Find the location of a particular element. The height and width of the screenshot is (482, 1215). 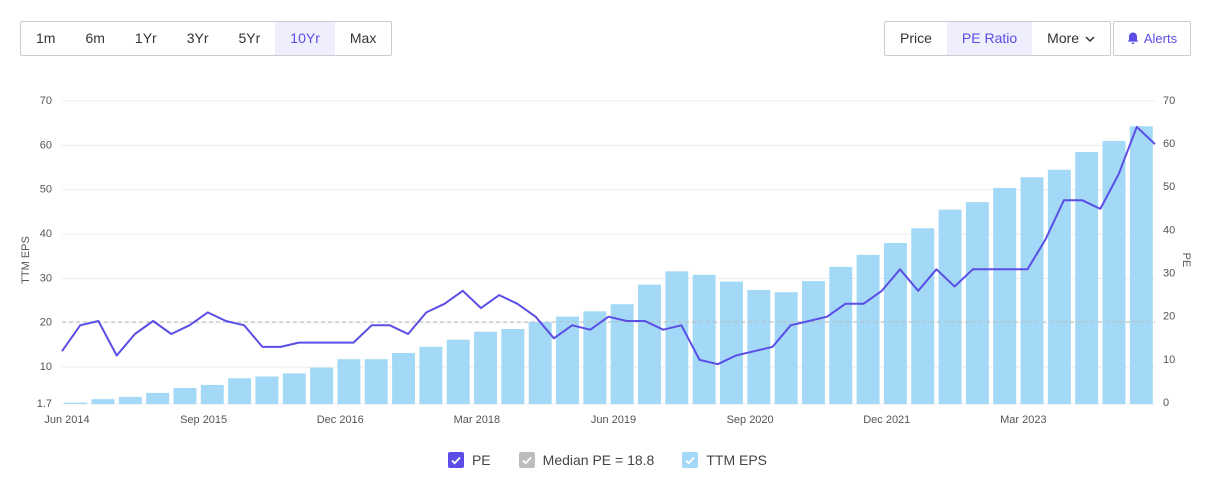

x-tick-label: Dec 2016 is located at coordinates (340, 420).